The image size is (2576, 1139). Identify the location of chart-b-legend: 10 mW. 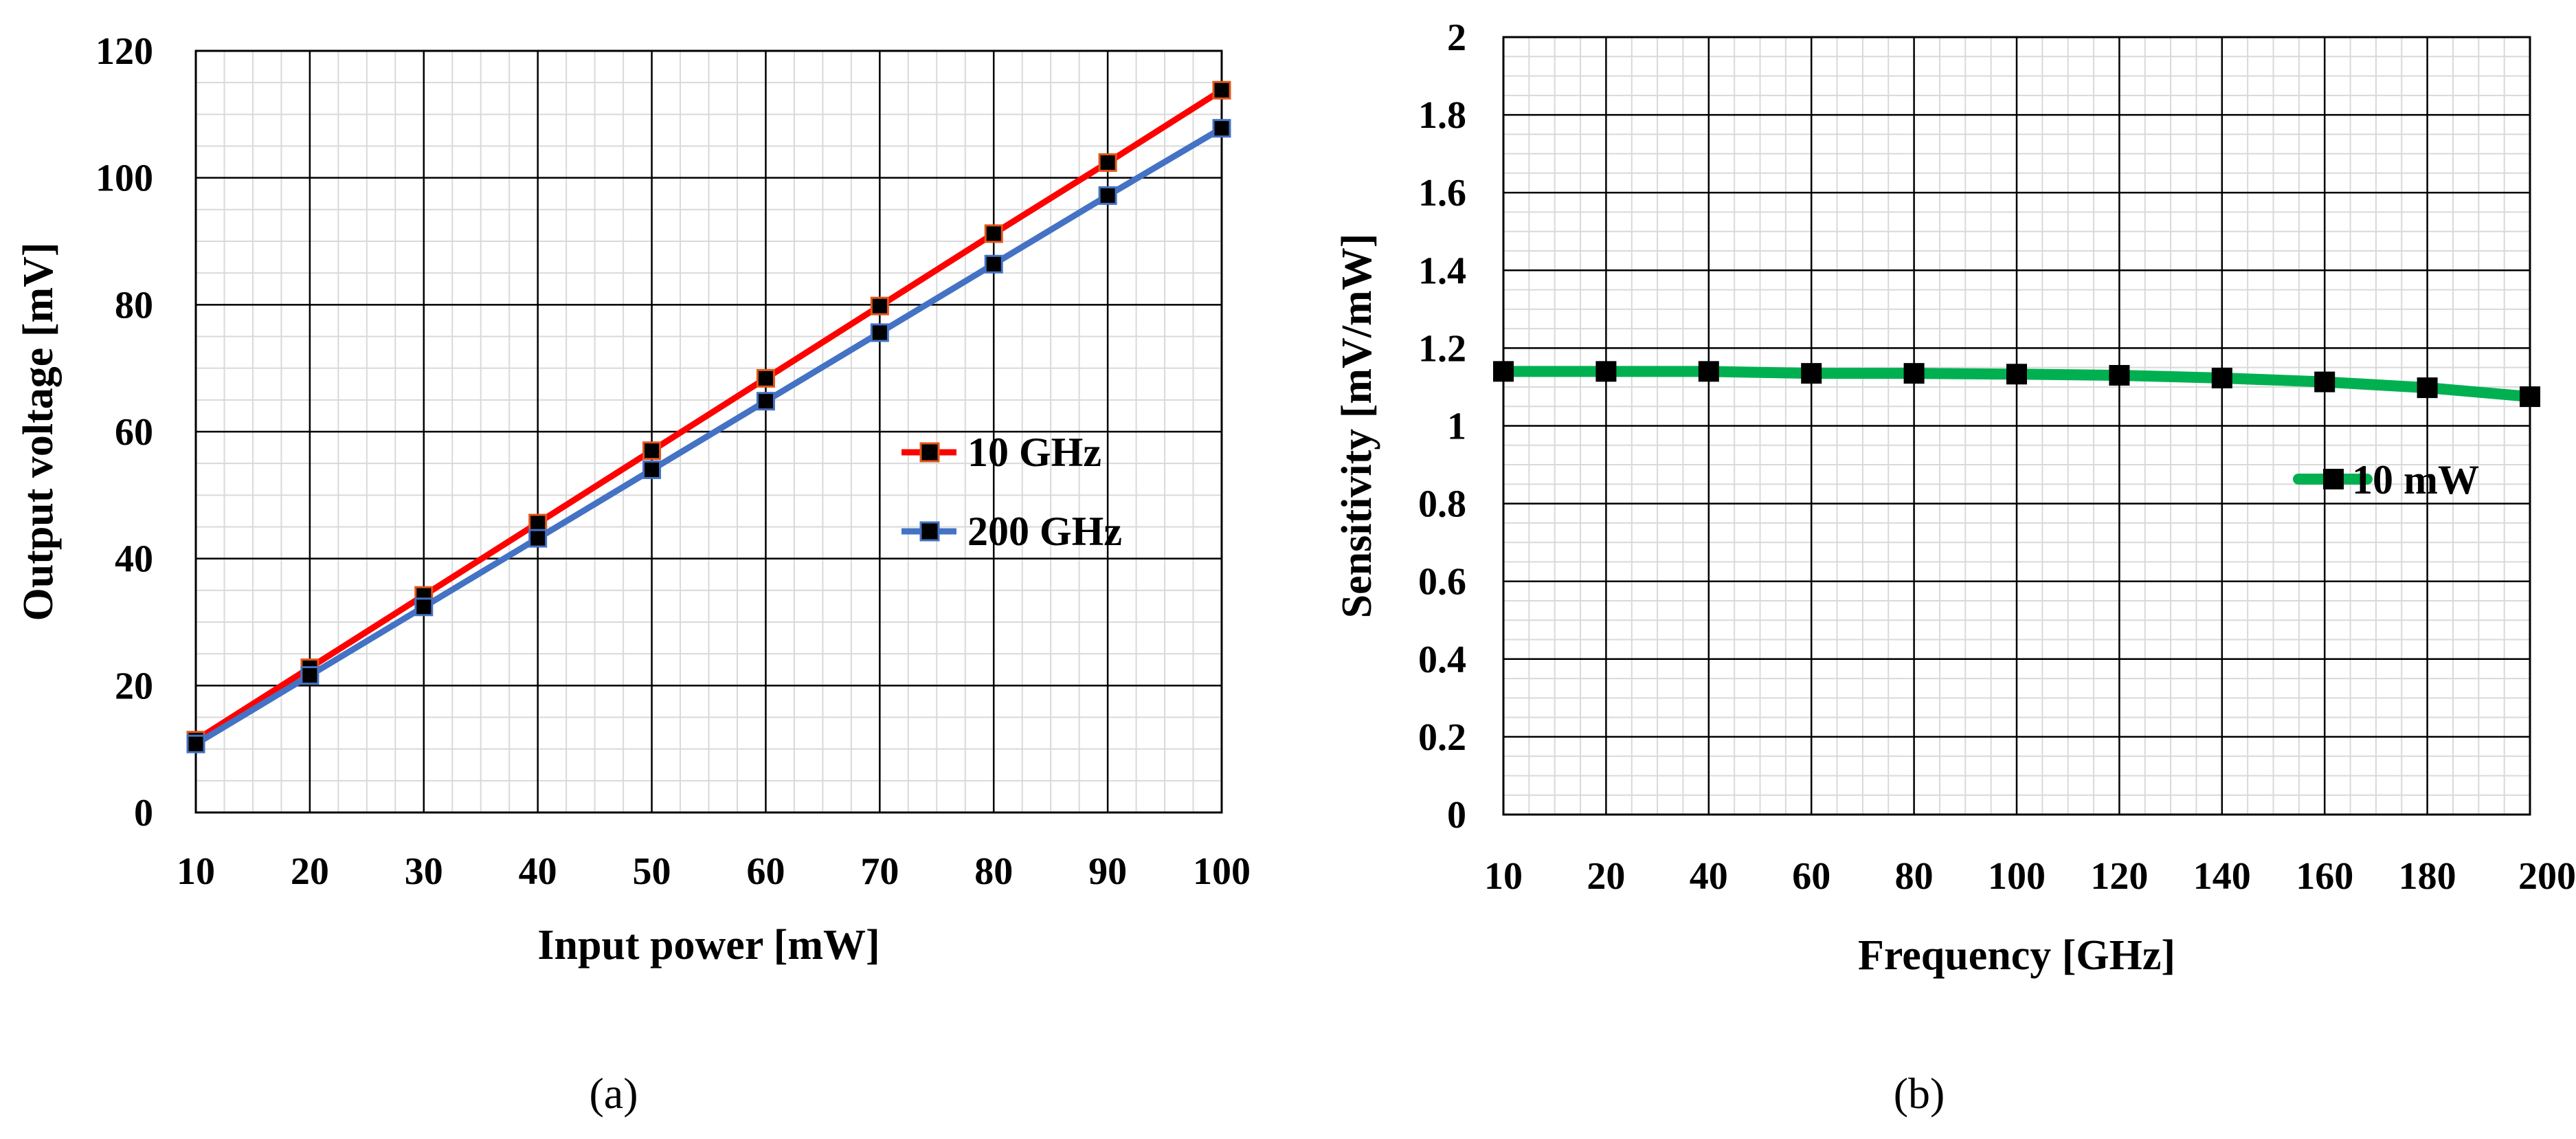
(2386, 479).